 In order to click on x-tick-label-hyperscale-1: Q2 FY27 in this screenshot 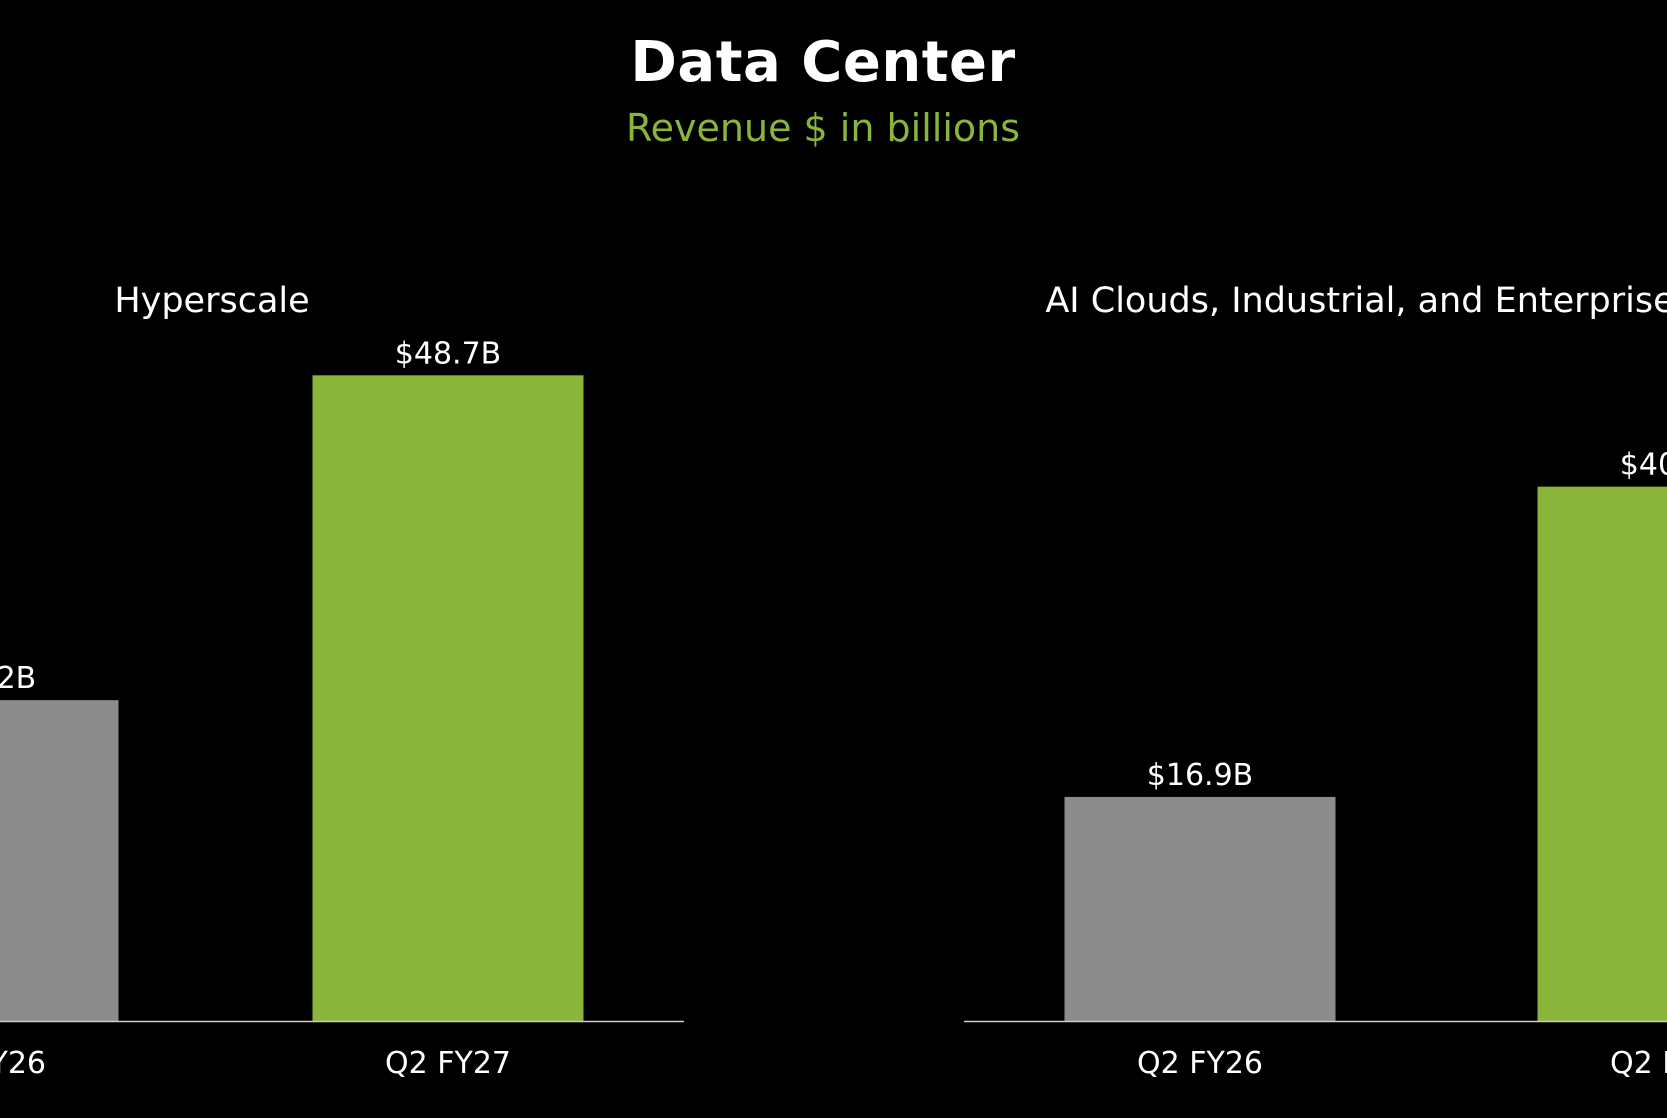, I will do `click(448, 1063)`.